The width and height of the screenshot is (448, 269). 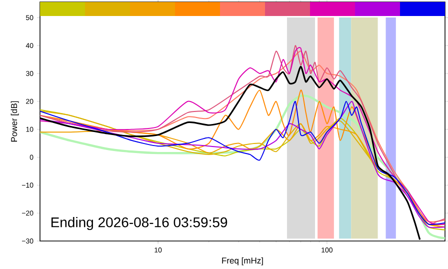 What do you see at coordinates (14, 121) in the screenshot?
I see `y-axis-title: Power [dB]` at bounding box center [14, 121].